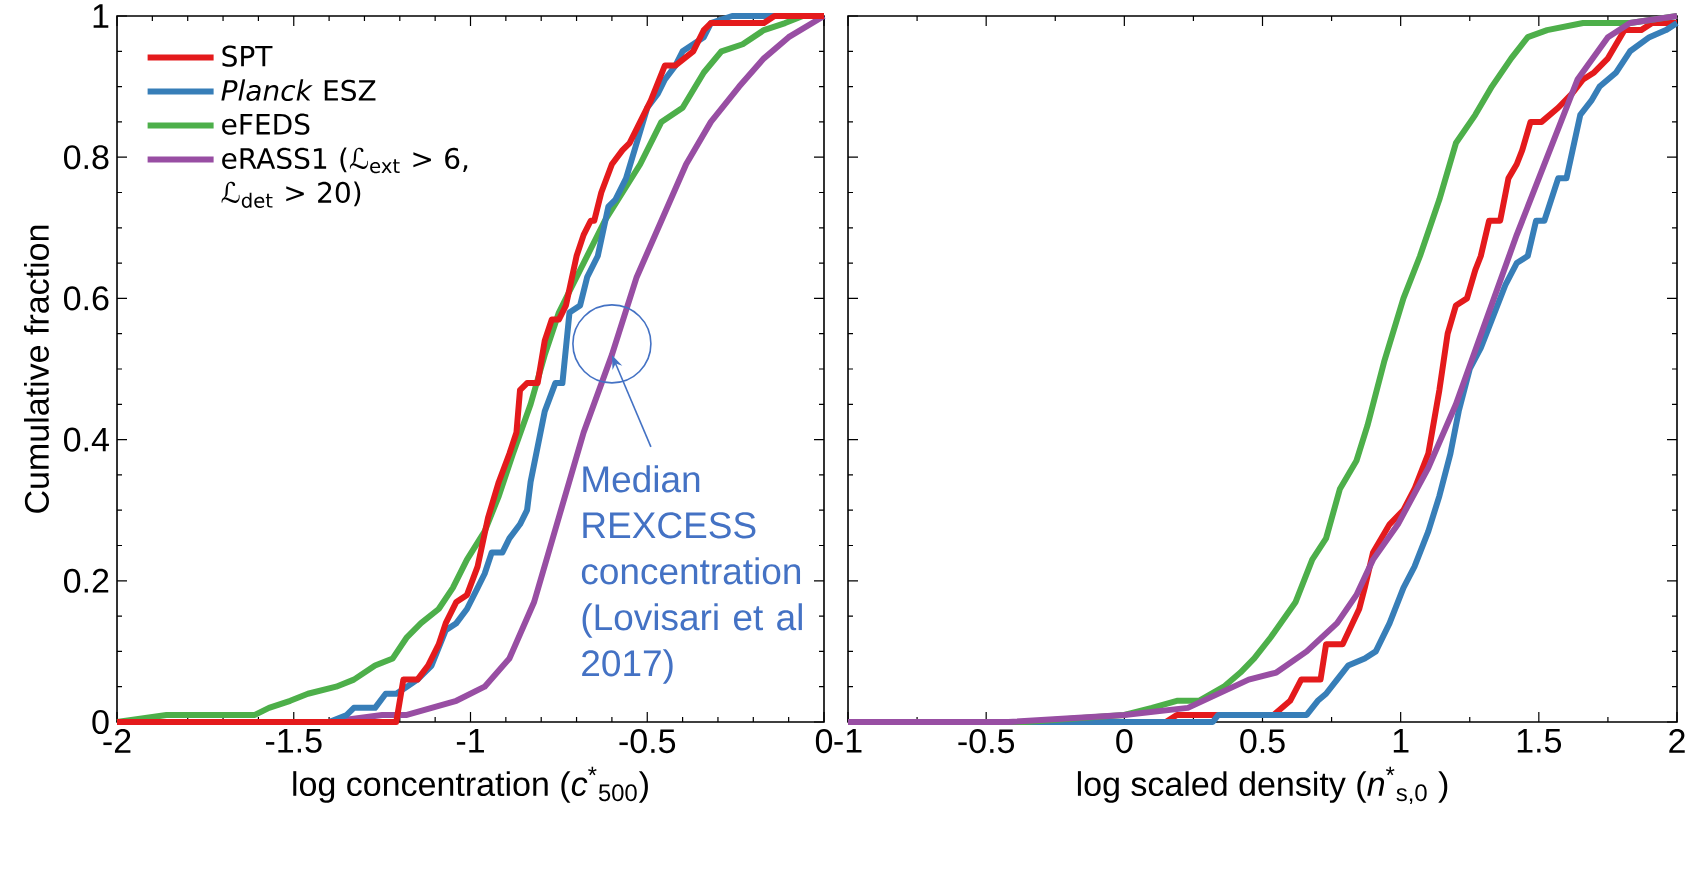  What do you see at coordinates (86, 439) in the screenshot?
I see `y-tick-label: 0.4` at bounding box center [86, 439].